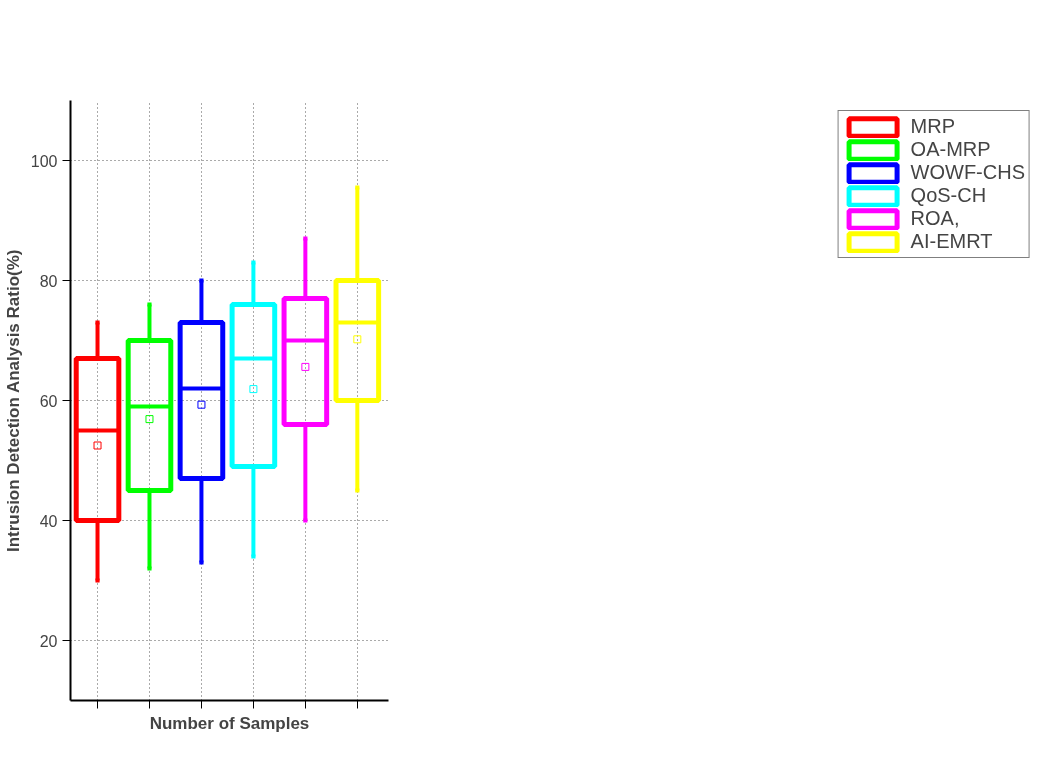 This screenshot has height=774, width=1051. Describe the element at coordinates (48, 401) in the screenshot. I see `y-tick-label: 60` at that location.